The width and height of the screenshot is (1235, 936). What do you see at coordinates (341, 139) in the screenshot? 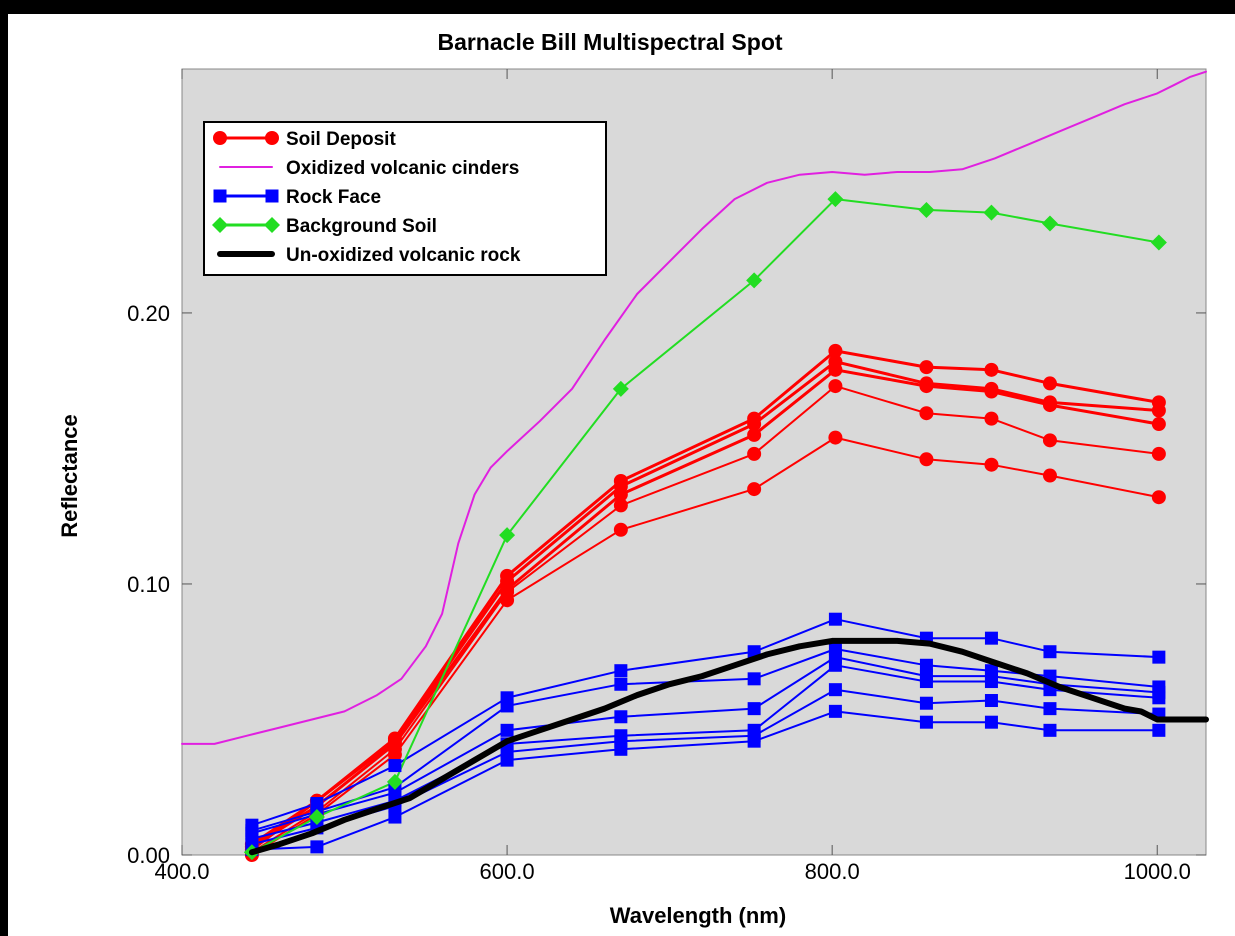
I see `legend-label-soil-deposit: Soil Deposit` at bounding box center [341, 139].